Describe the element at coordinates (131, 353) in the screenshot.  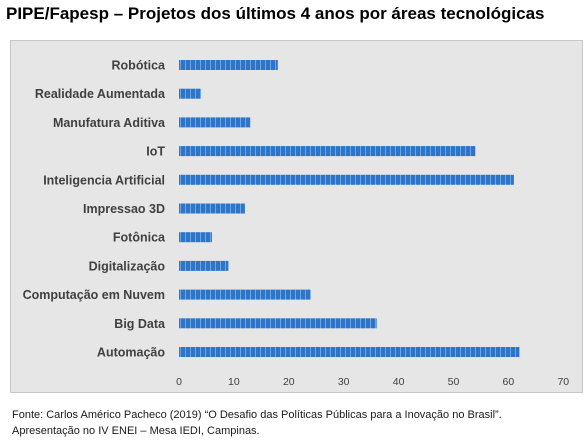
I see `category-label: Automação` at that location.